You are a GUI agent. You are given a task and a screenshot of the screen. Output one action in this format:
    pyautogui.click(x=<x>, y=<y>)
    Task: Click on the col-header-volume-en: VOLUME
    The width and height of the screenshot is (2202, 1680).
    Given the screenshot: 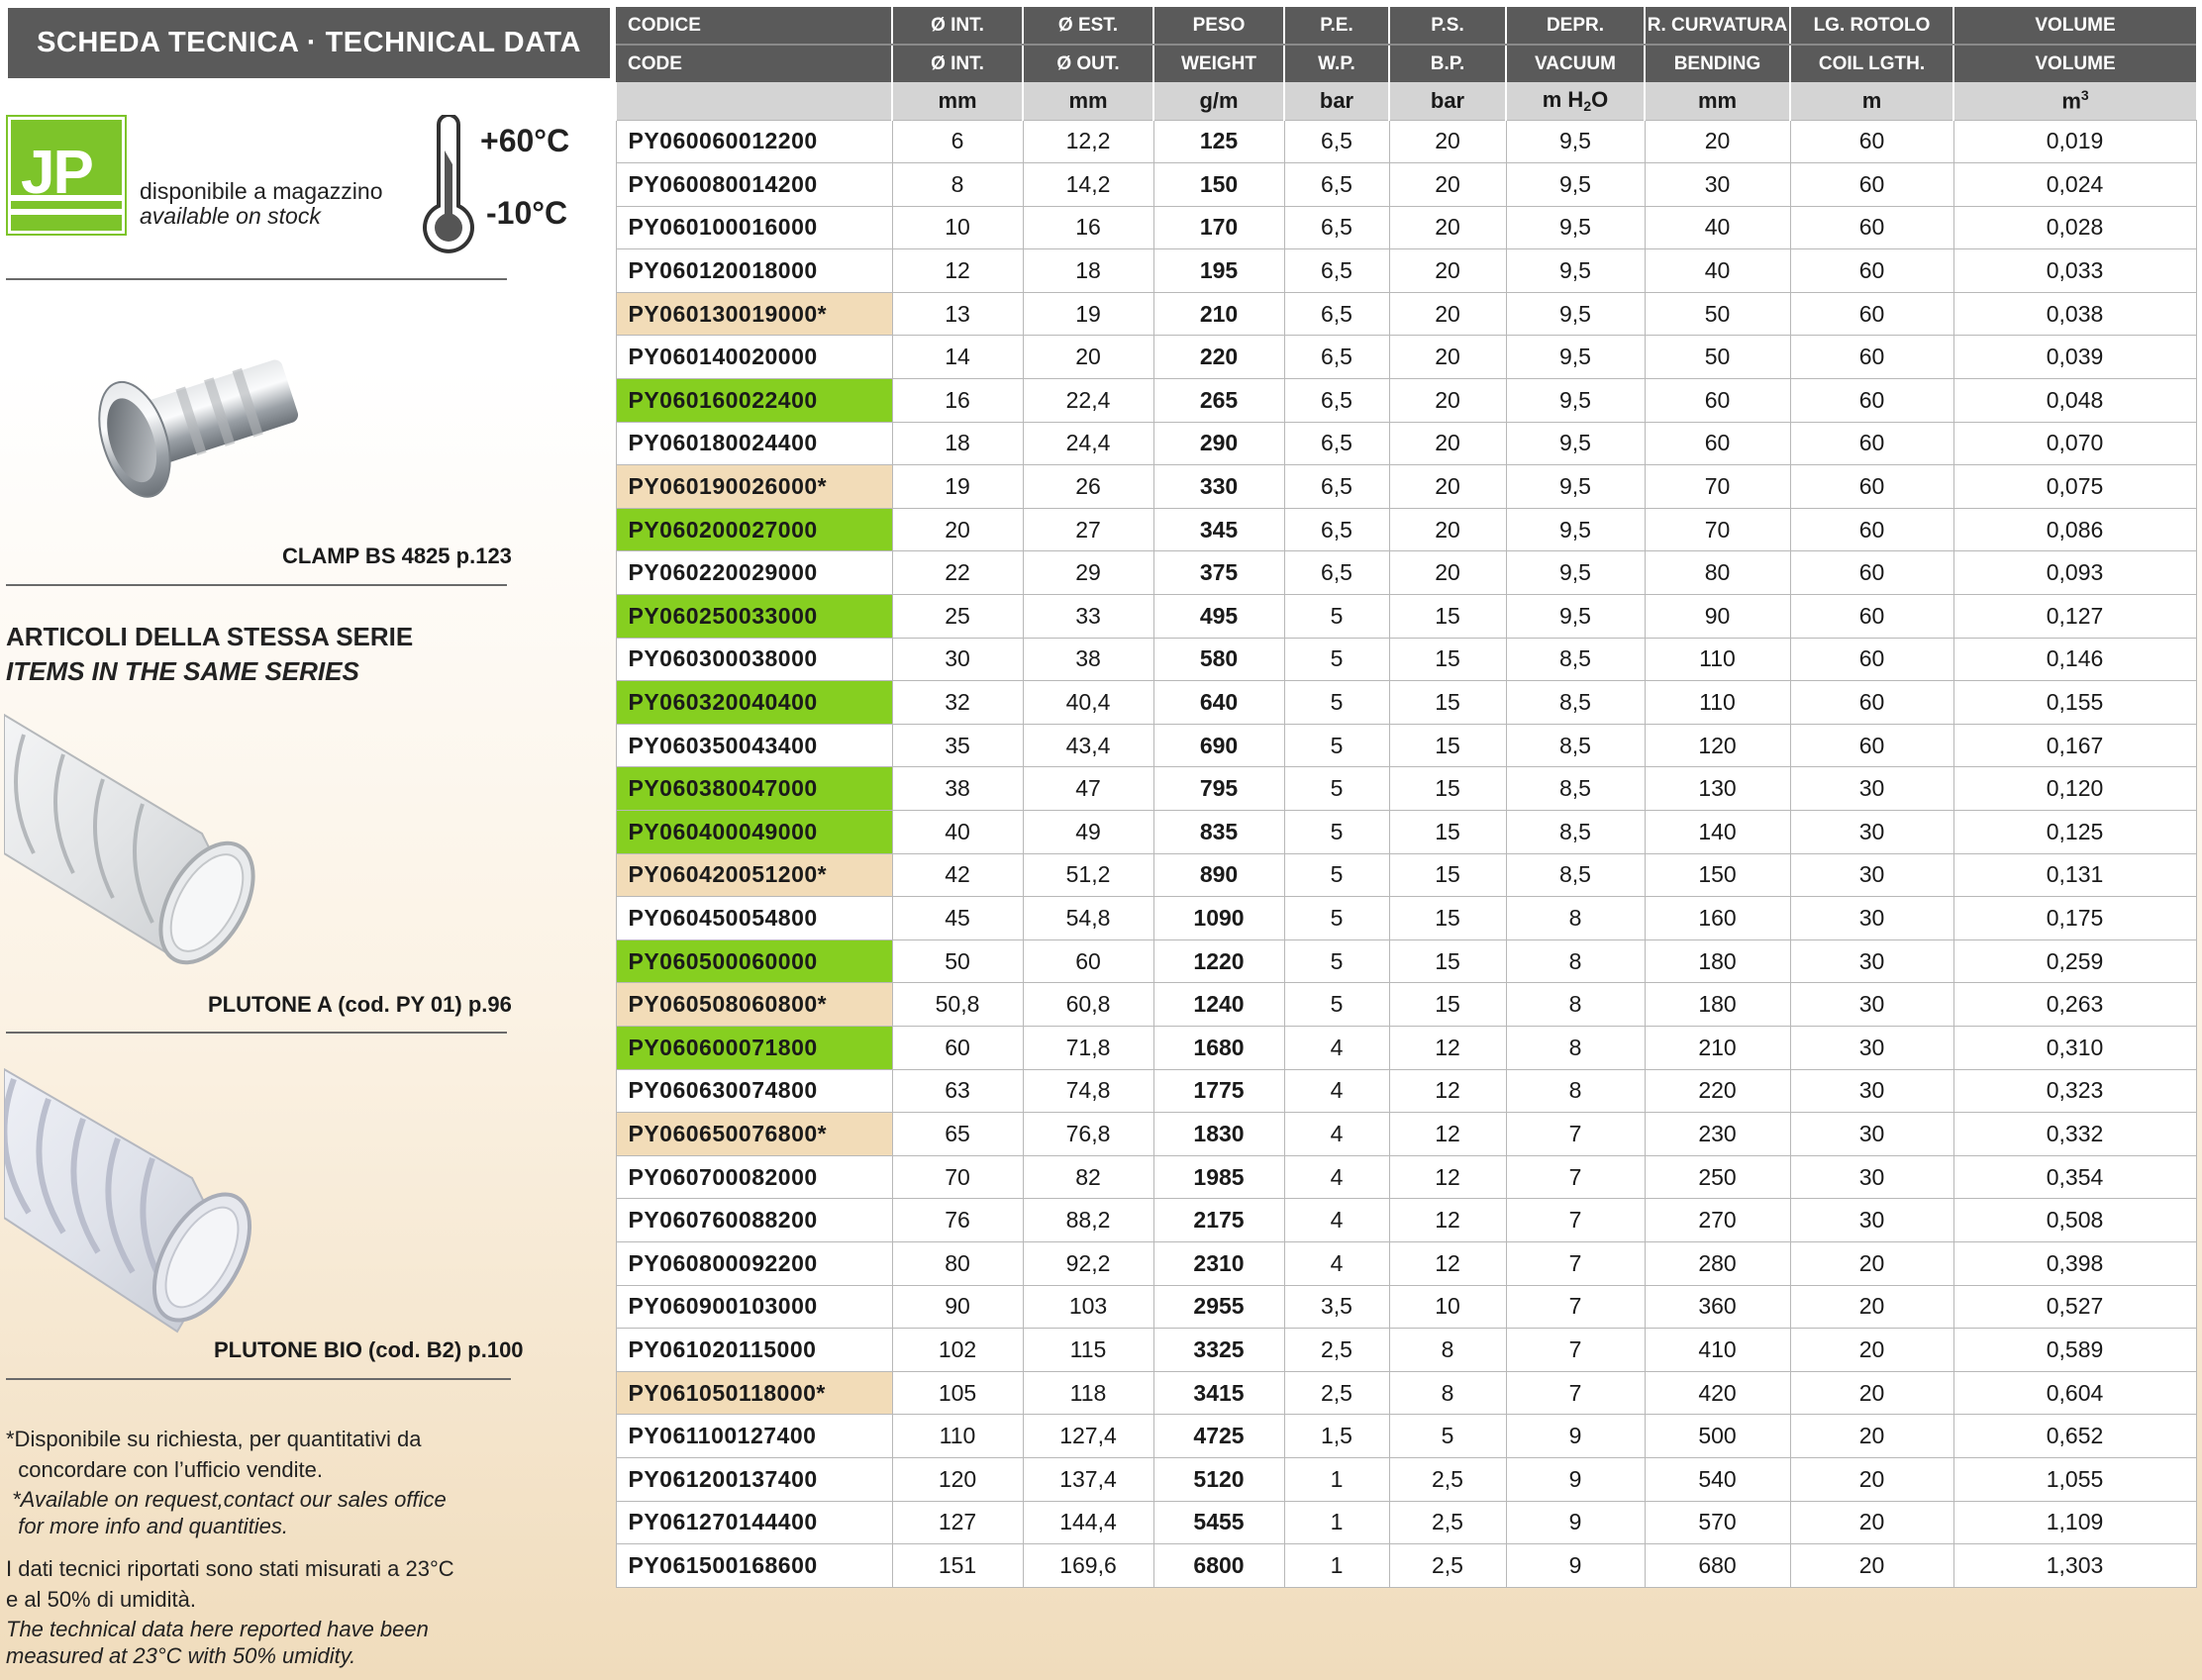 What is the action you would take?
    pyautogui.click(x=2074, y=63)
    